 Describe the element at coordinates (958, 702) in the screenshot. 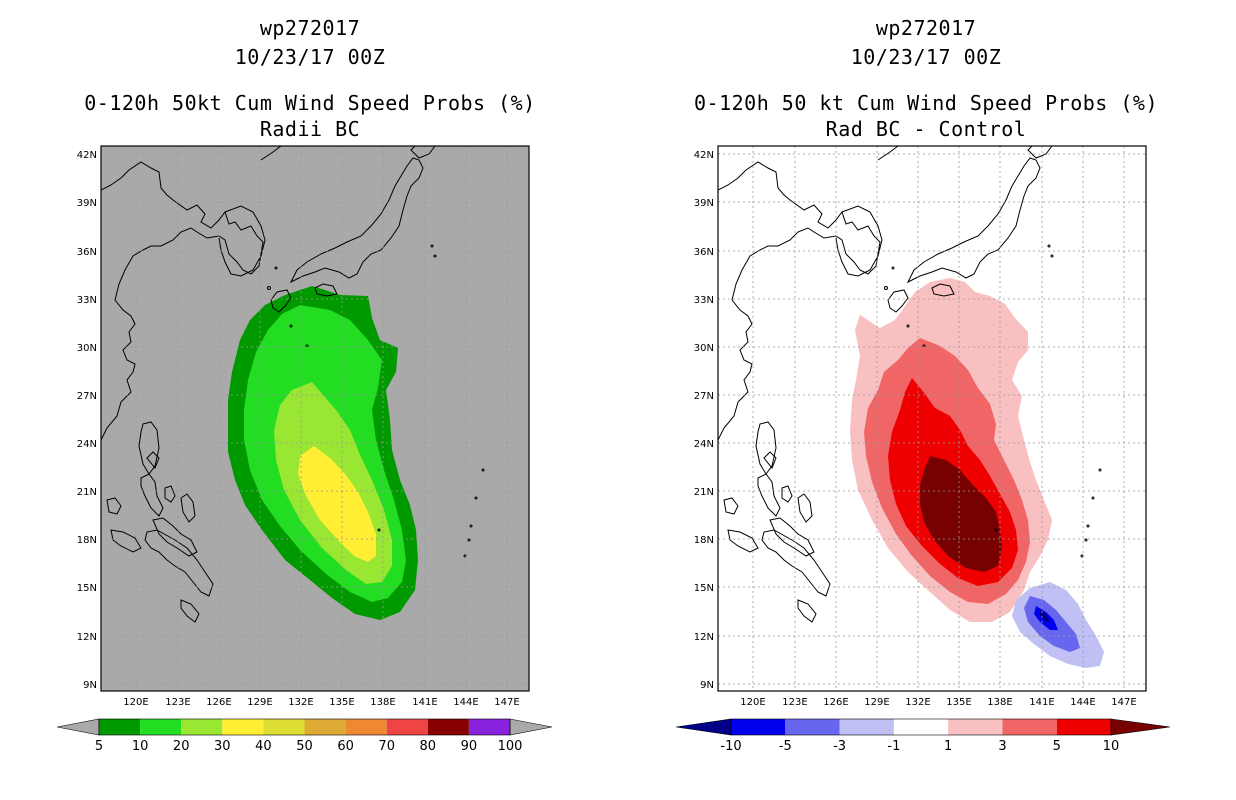

I see `right-lon-label: 135E` at that location.